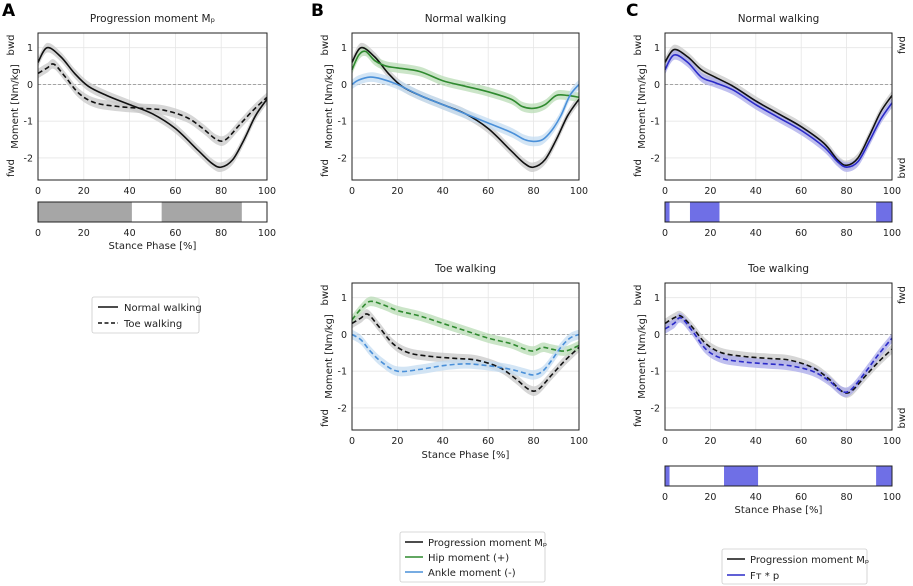 The height and width of the screenshot is (586, 913). What do you see at coordinates (163, 308) in the screenshot?
I see `legend-a-label-normal: Normal walking` at bounding box center [163, 308].